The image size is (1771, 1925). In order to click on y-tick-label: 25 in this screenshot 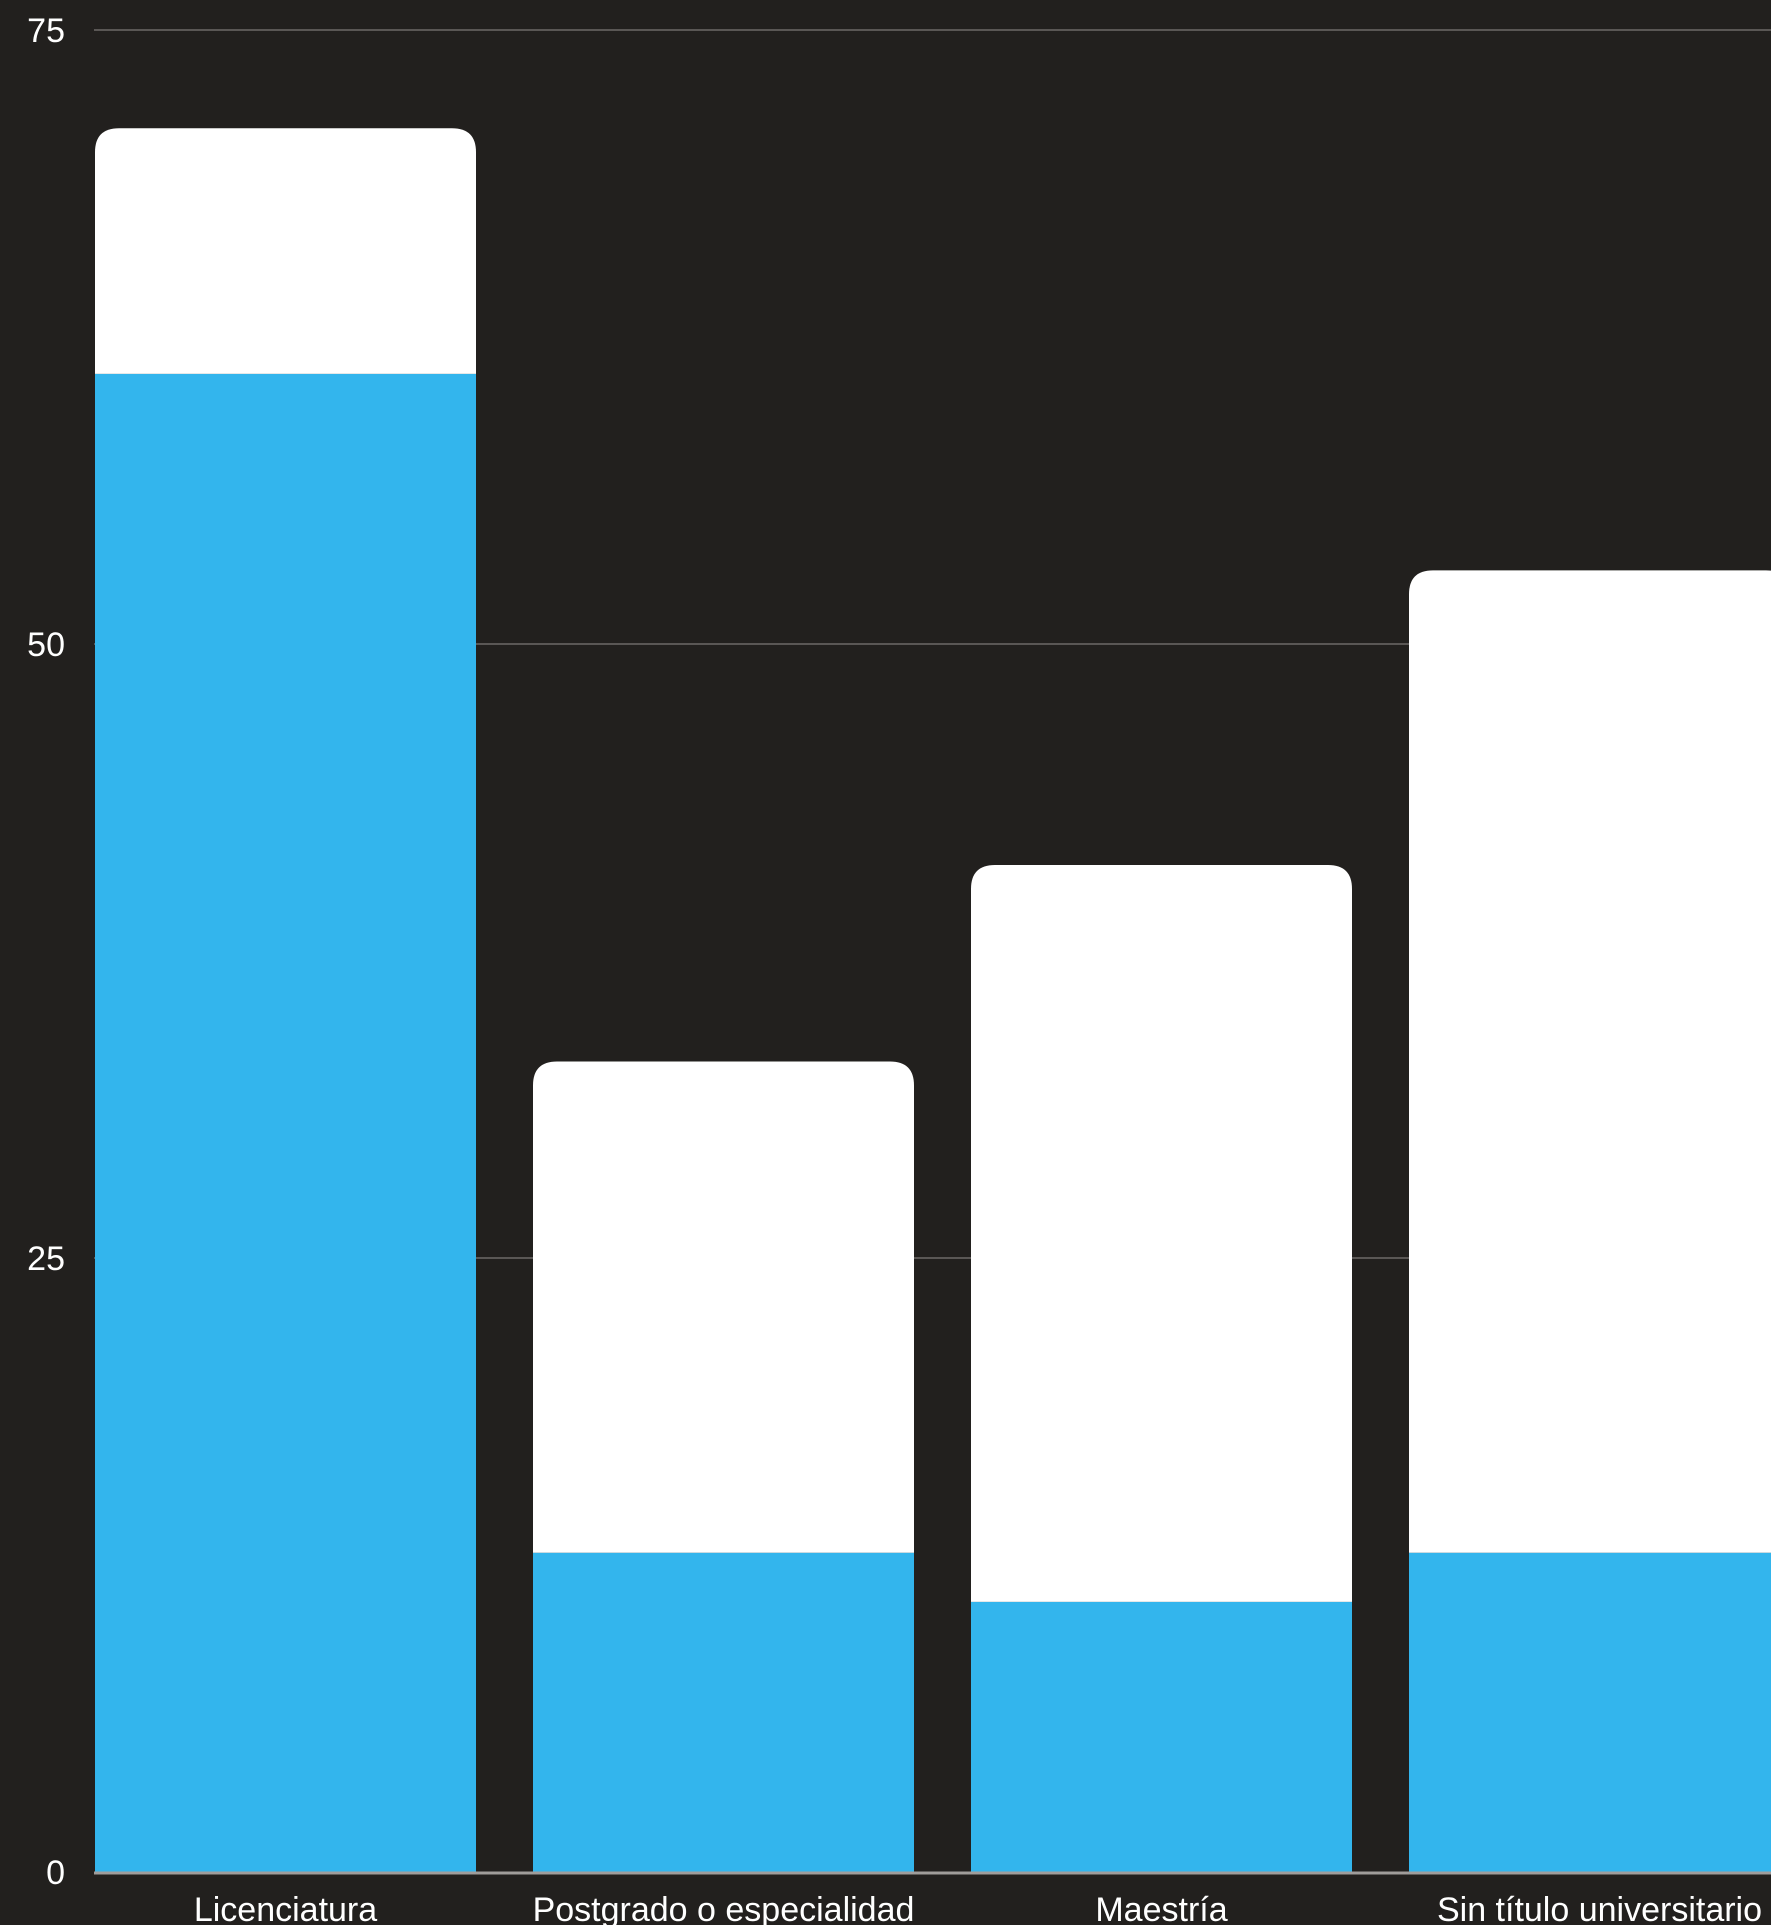, I will do `click(46, 1259)`.